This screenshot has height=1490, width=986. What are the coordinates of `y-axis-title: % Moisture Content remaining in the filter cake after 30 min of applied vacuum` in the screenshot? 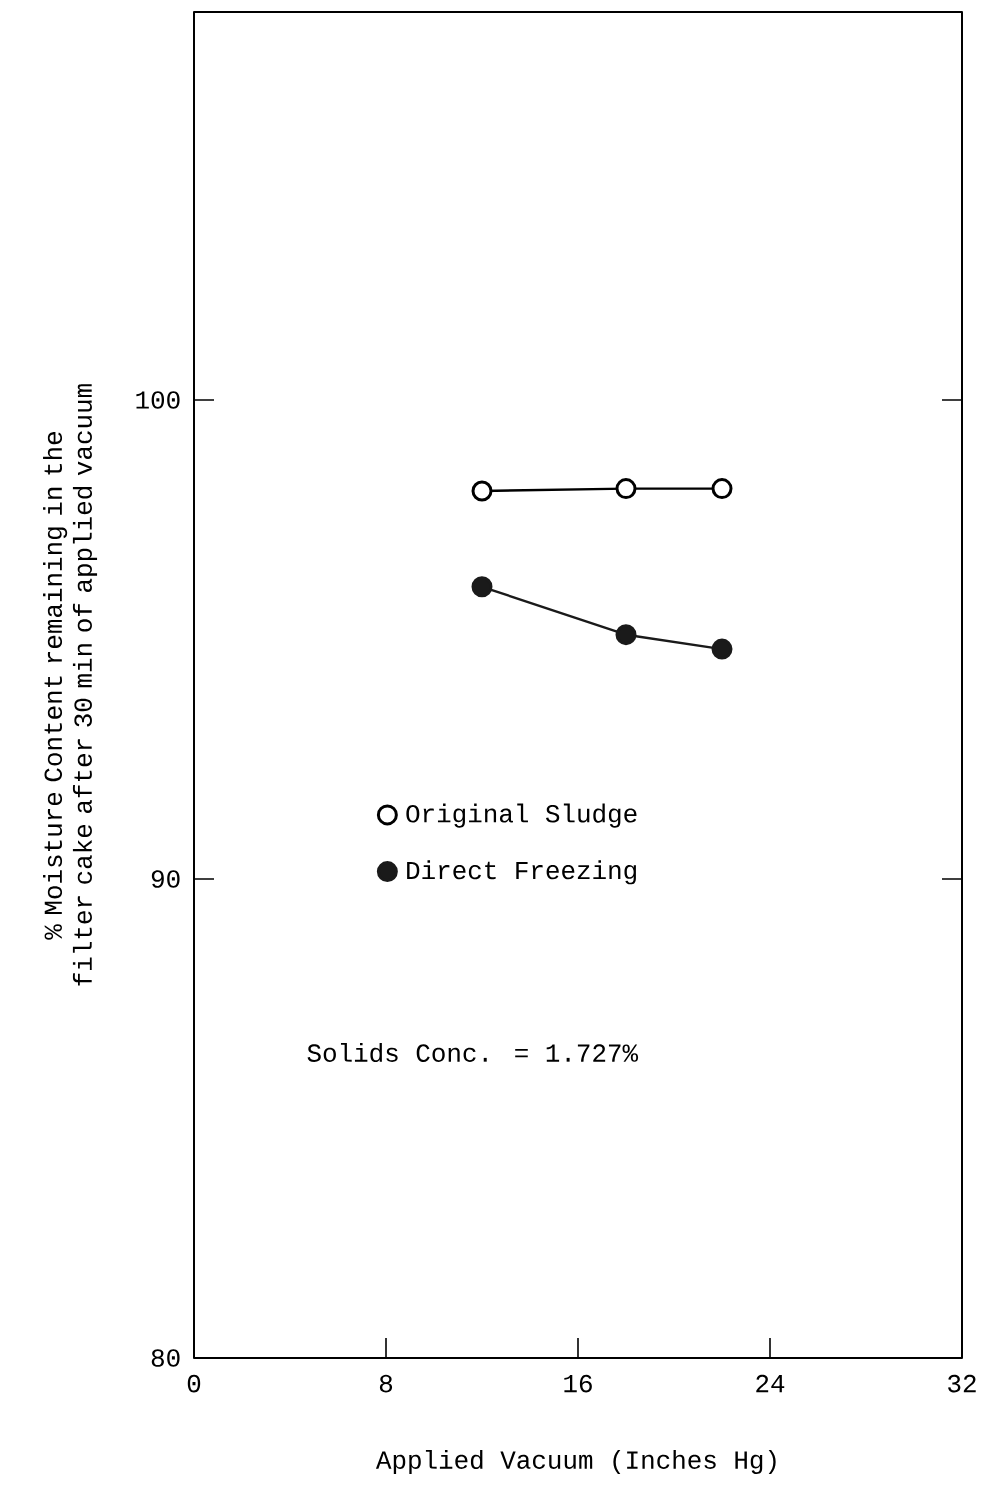 It's located at (69, 685).